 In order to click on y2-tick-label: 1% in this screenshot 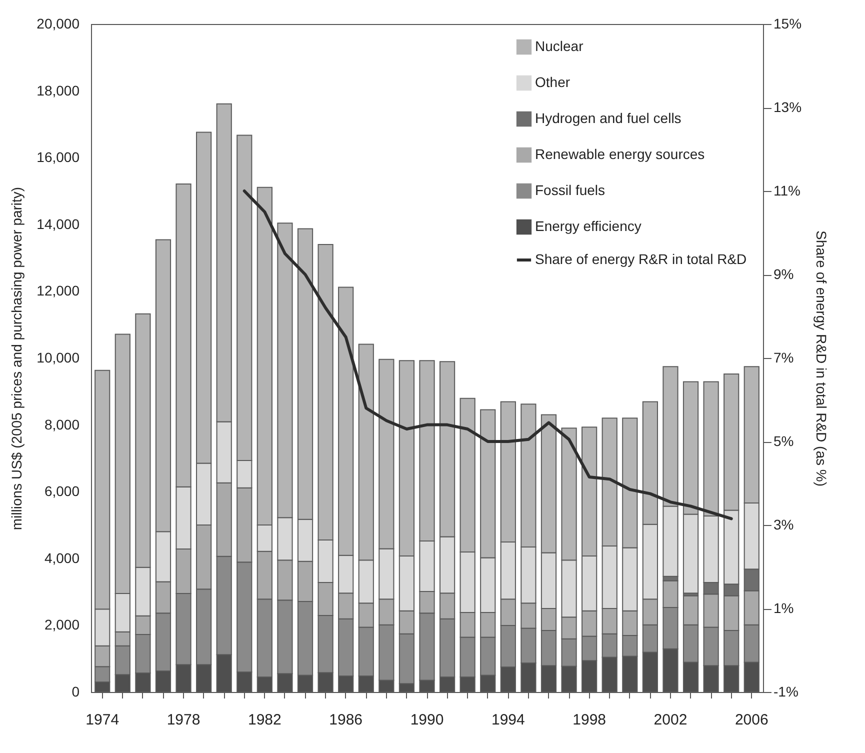, I will do `click(784, 608)`.